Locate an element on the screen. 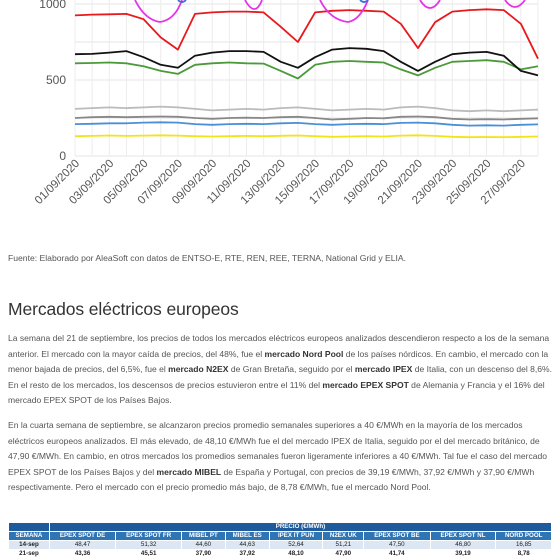  link-mibel: mercado MIBEL is located at coordinates (189, 471).